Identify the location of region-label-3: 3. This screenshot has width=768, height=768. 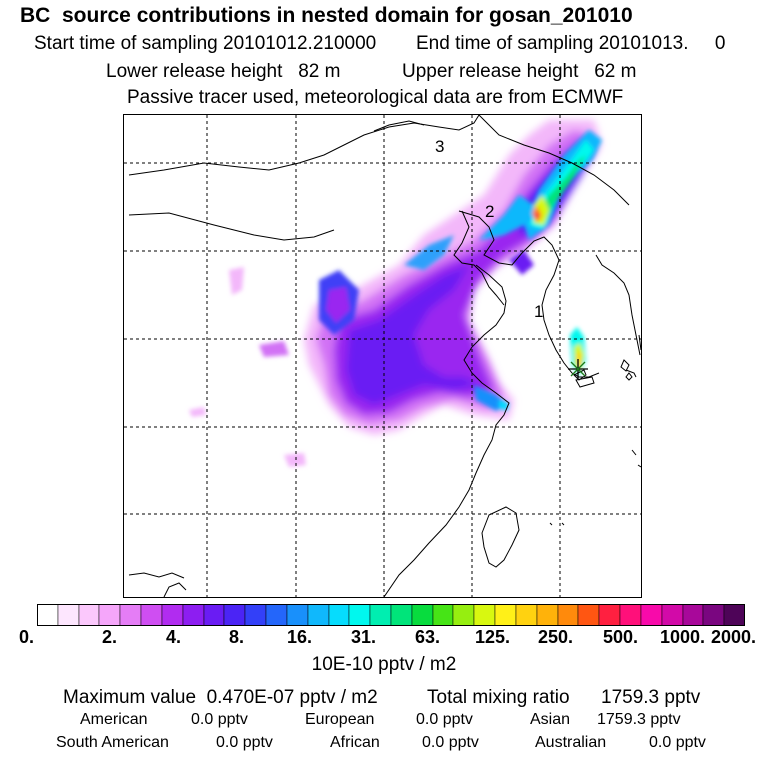
(439, 146).